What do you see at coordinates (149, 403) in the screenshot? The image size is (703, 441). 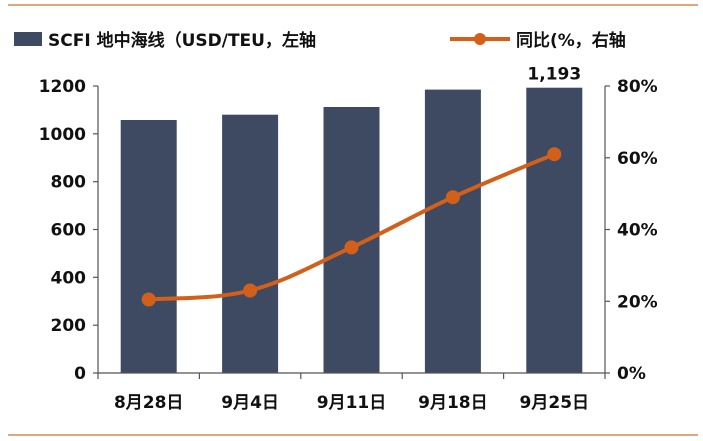 I see `x-tick-label: 8月28日` at bounding box center [149, 403].